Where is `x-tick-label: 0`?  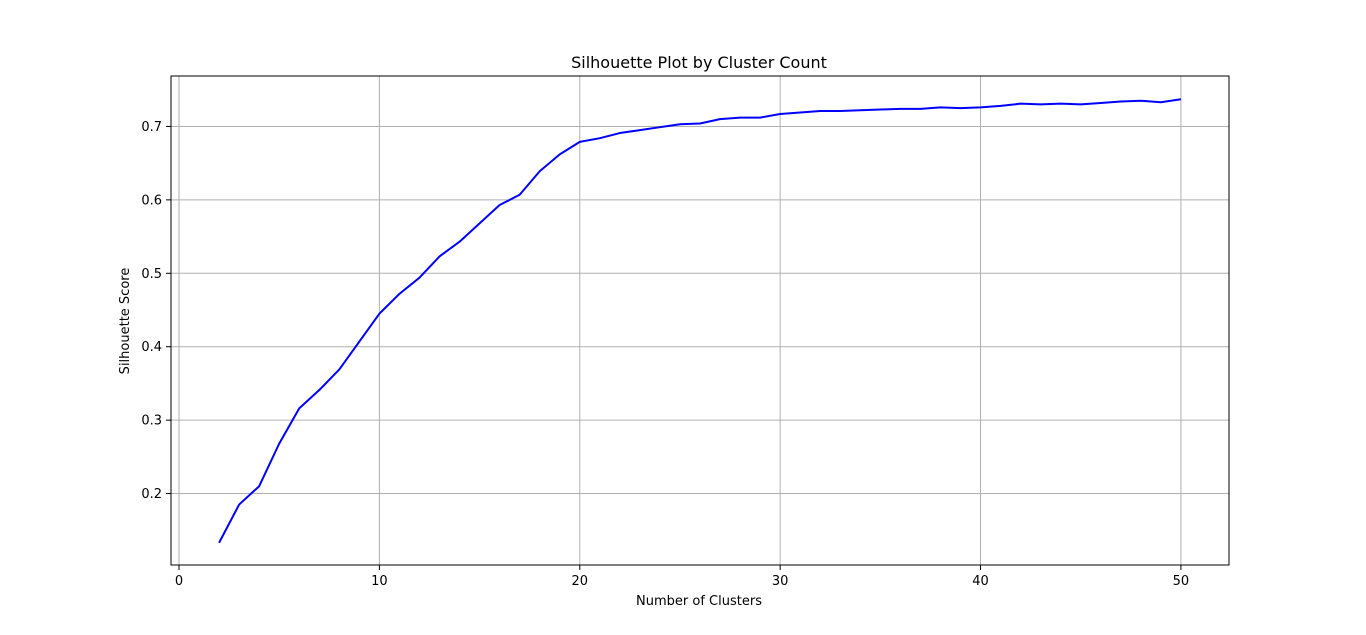
x-tick-label: 0 is located at coordinates (179, 581).